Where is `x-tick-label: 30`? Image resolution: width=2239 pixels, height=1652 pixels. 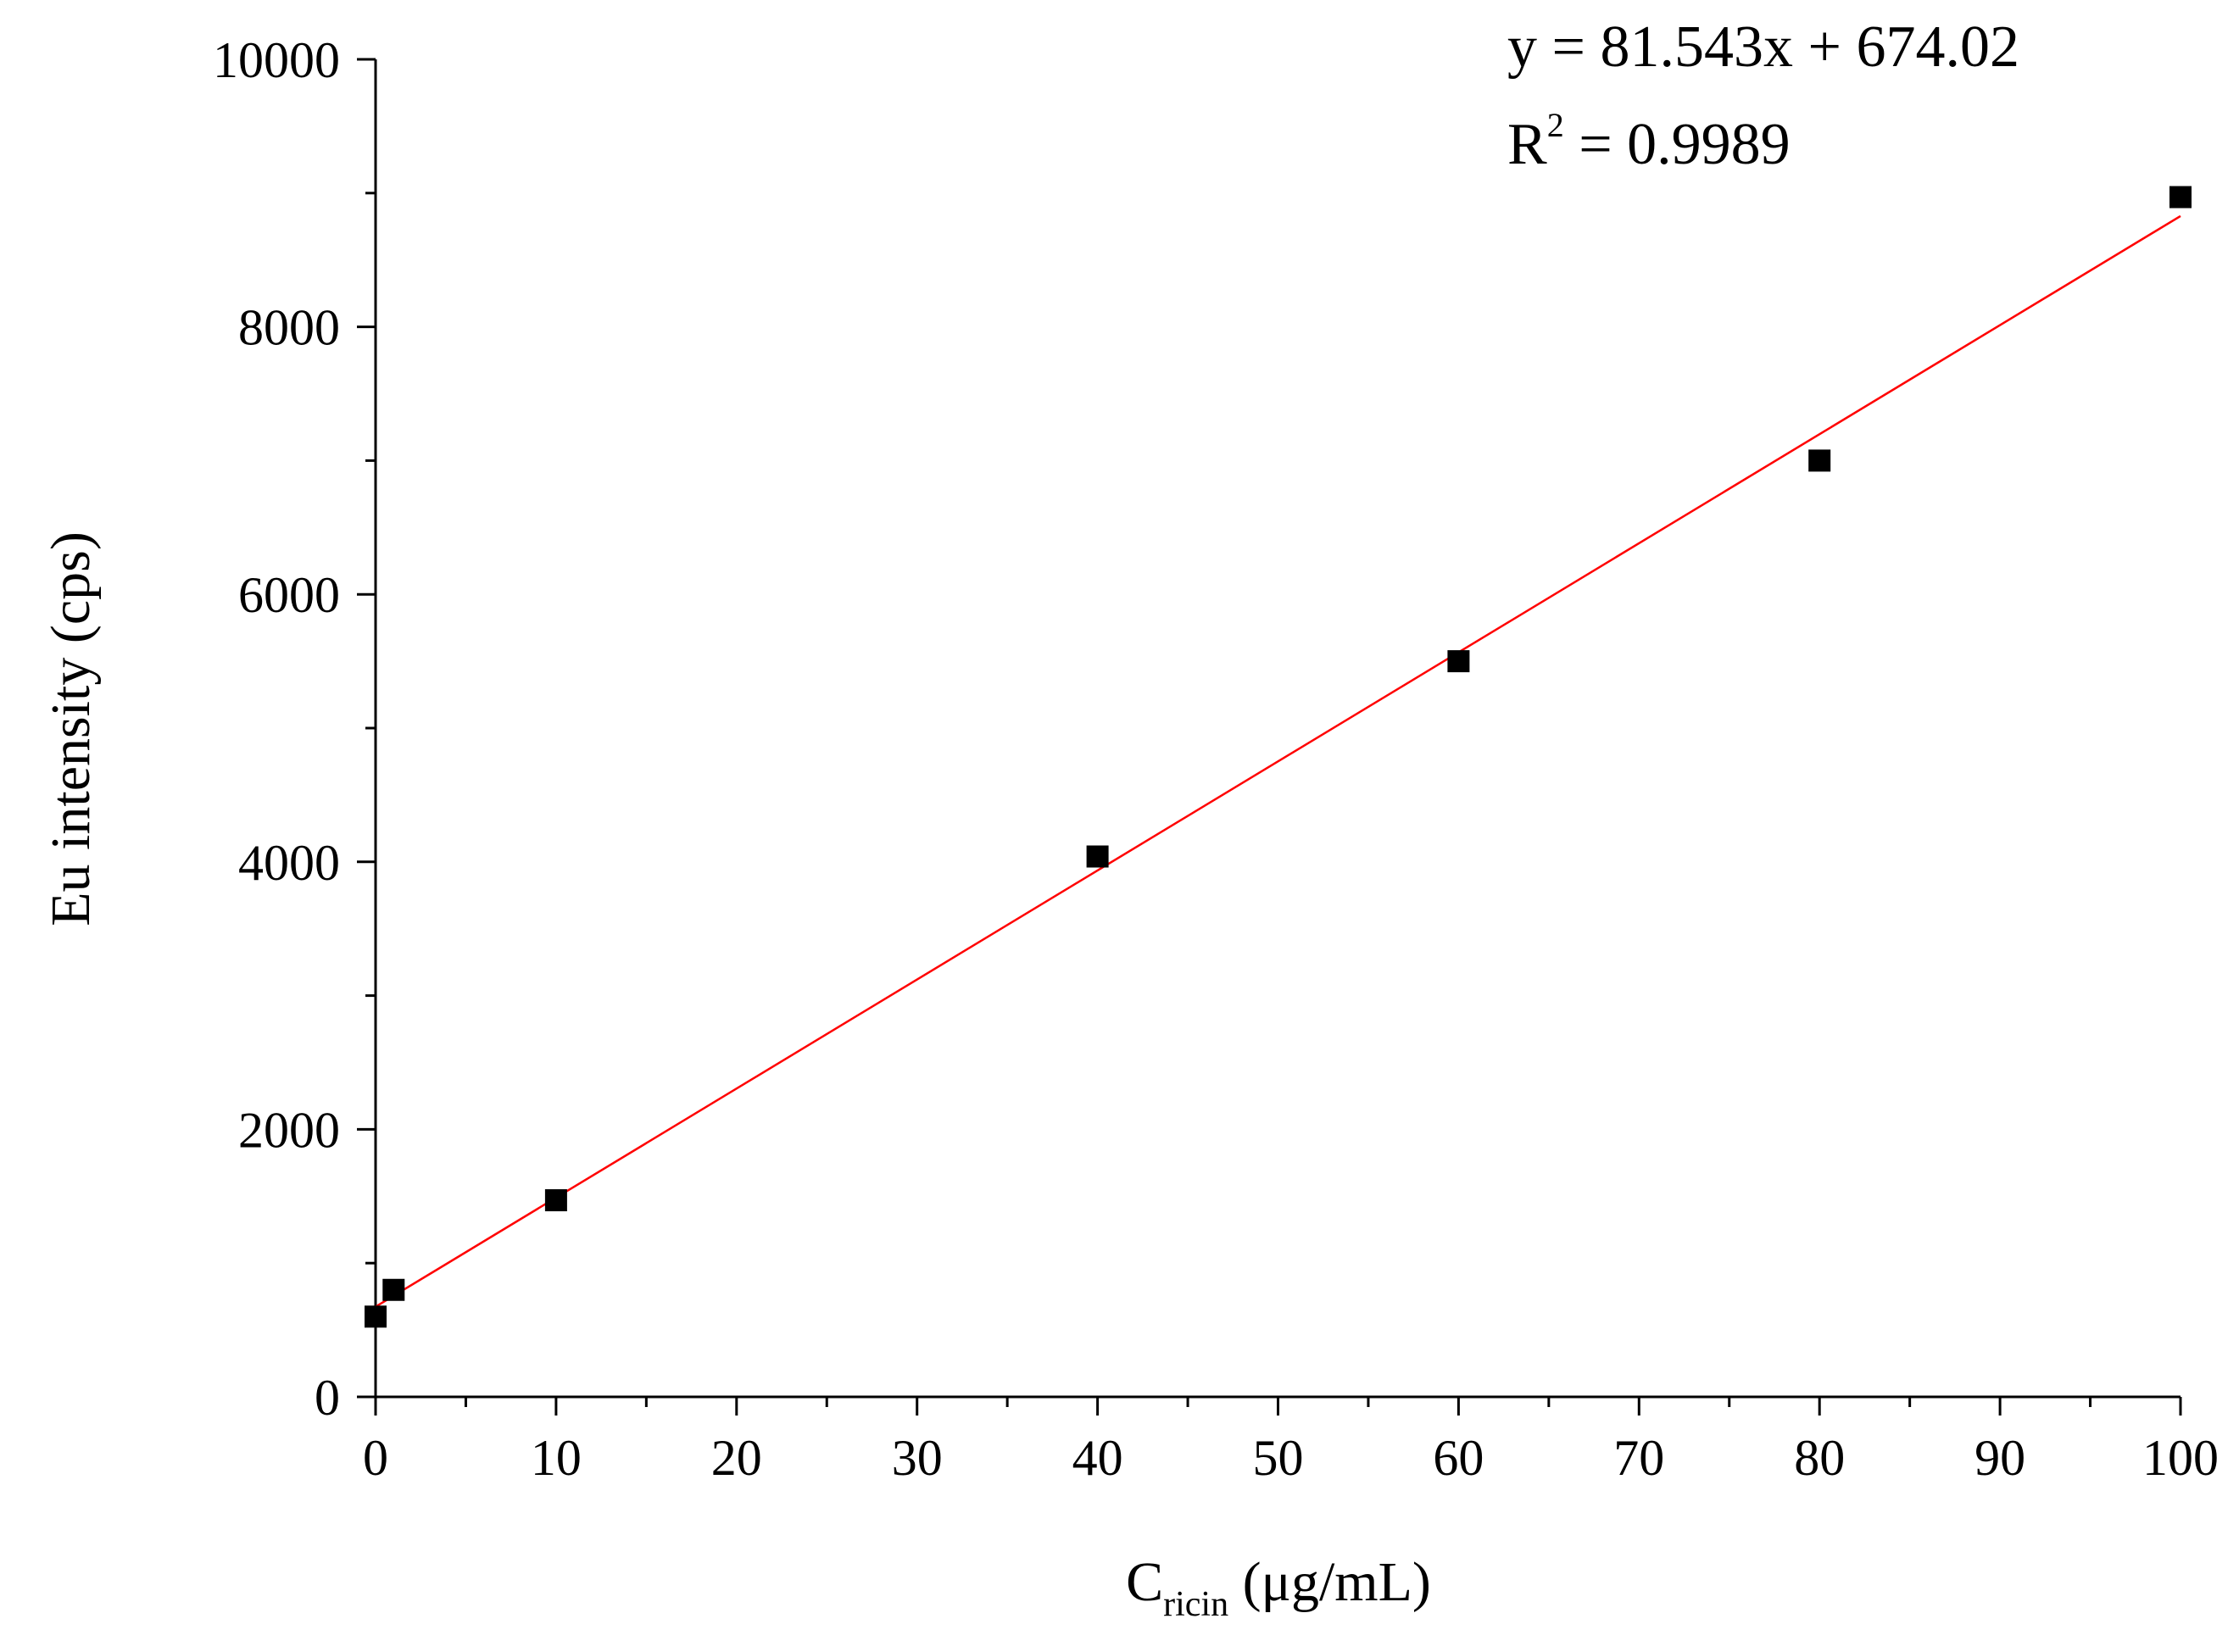 x-tick-label: 30 is located at coordinates (917, 1458).